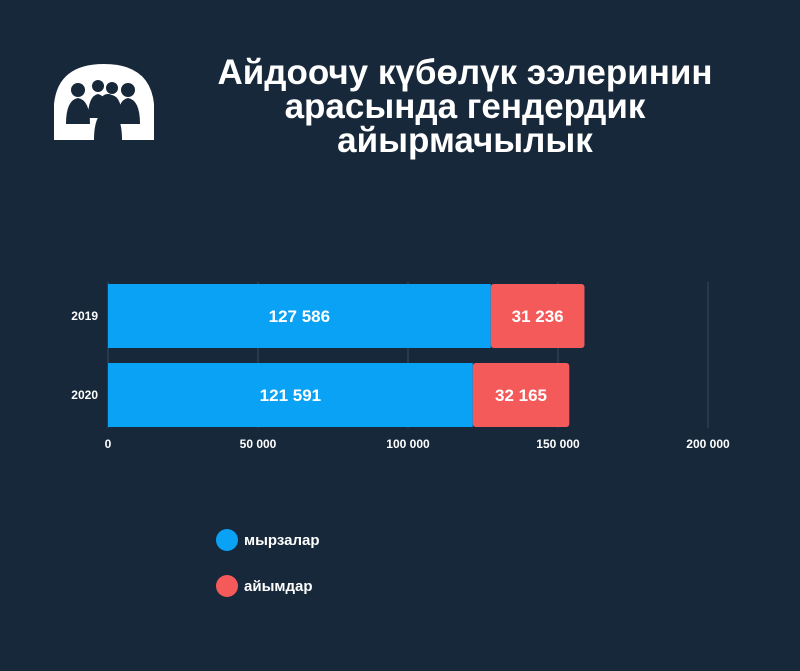  I want to click on data-label: 121 591, so click(290, 395).